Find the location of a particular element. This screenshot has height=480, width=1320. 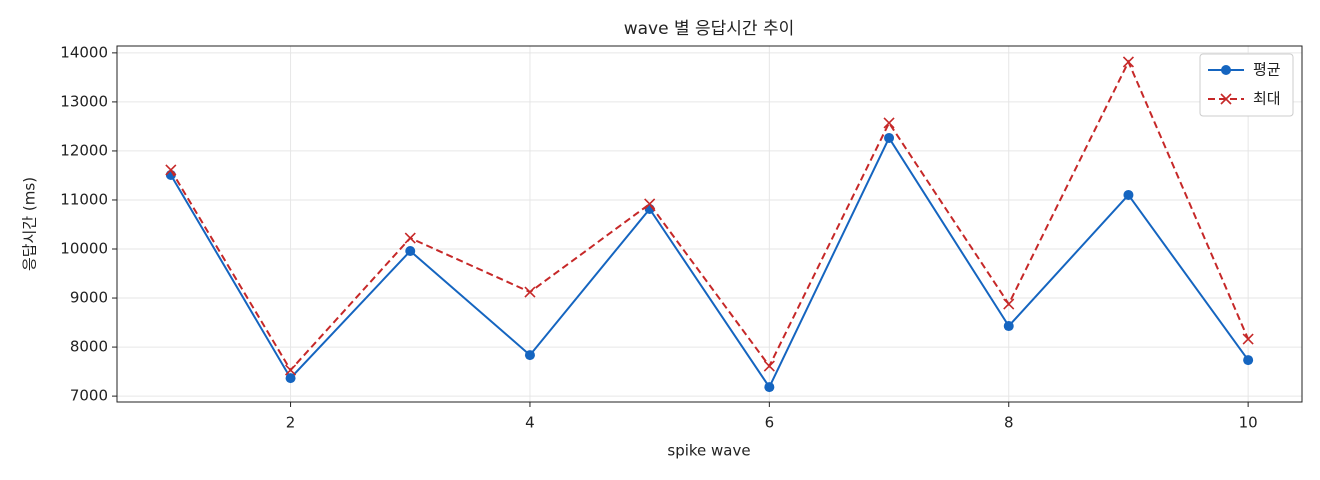

x-tick-label: 6 is located at coordinates (770, 423).